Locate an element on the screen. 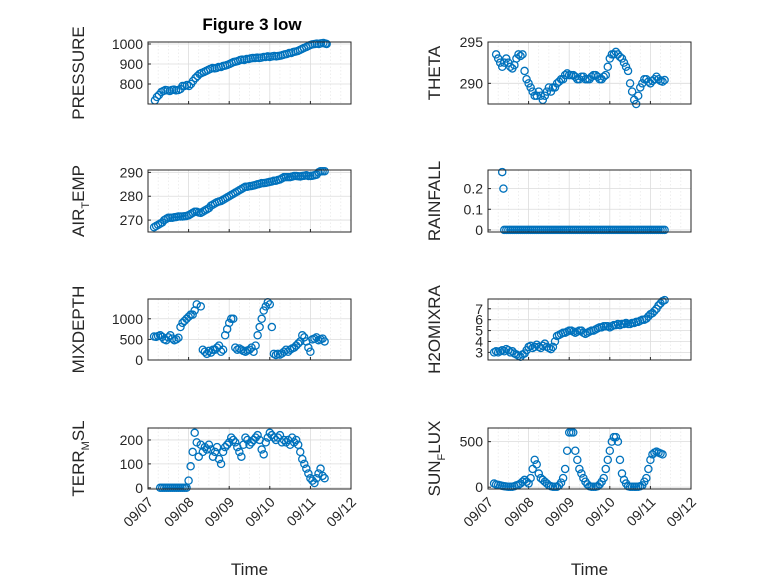  x-tick-label: 09/10 is located at coordinates (600, 512).